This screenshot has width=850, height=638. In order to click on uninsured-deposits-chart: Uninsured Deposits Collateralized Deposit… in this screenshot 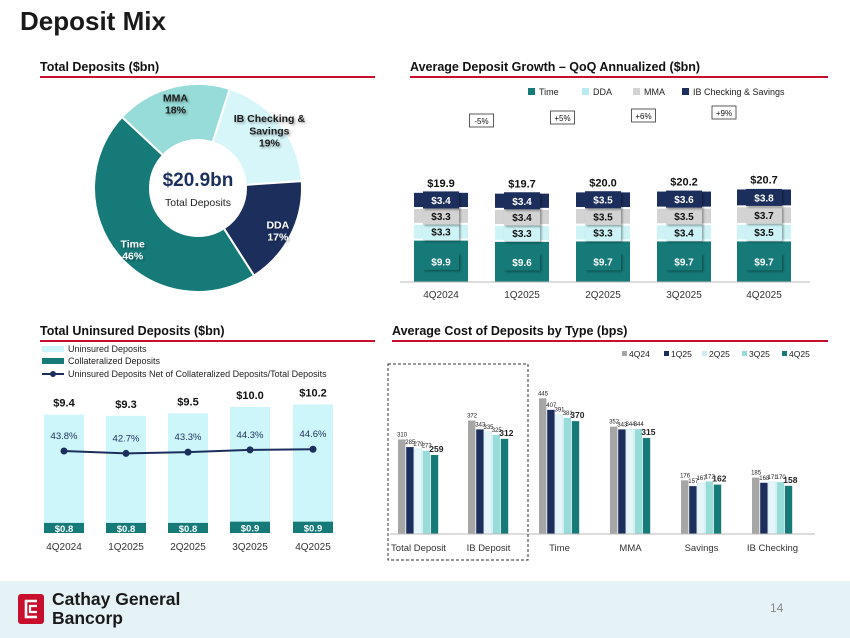, I will do `click(187, 448)`.